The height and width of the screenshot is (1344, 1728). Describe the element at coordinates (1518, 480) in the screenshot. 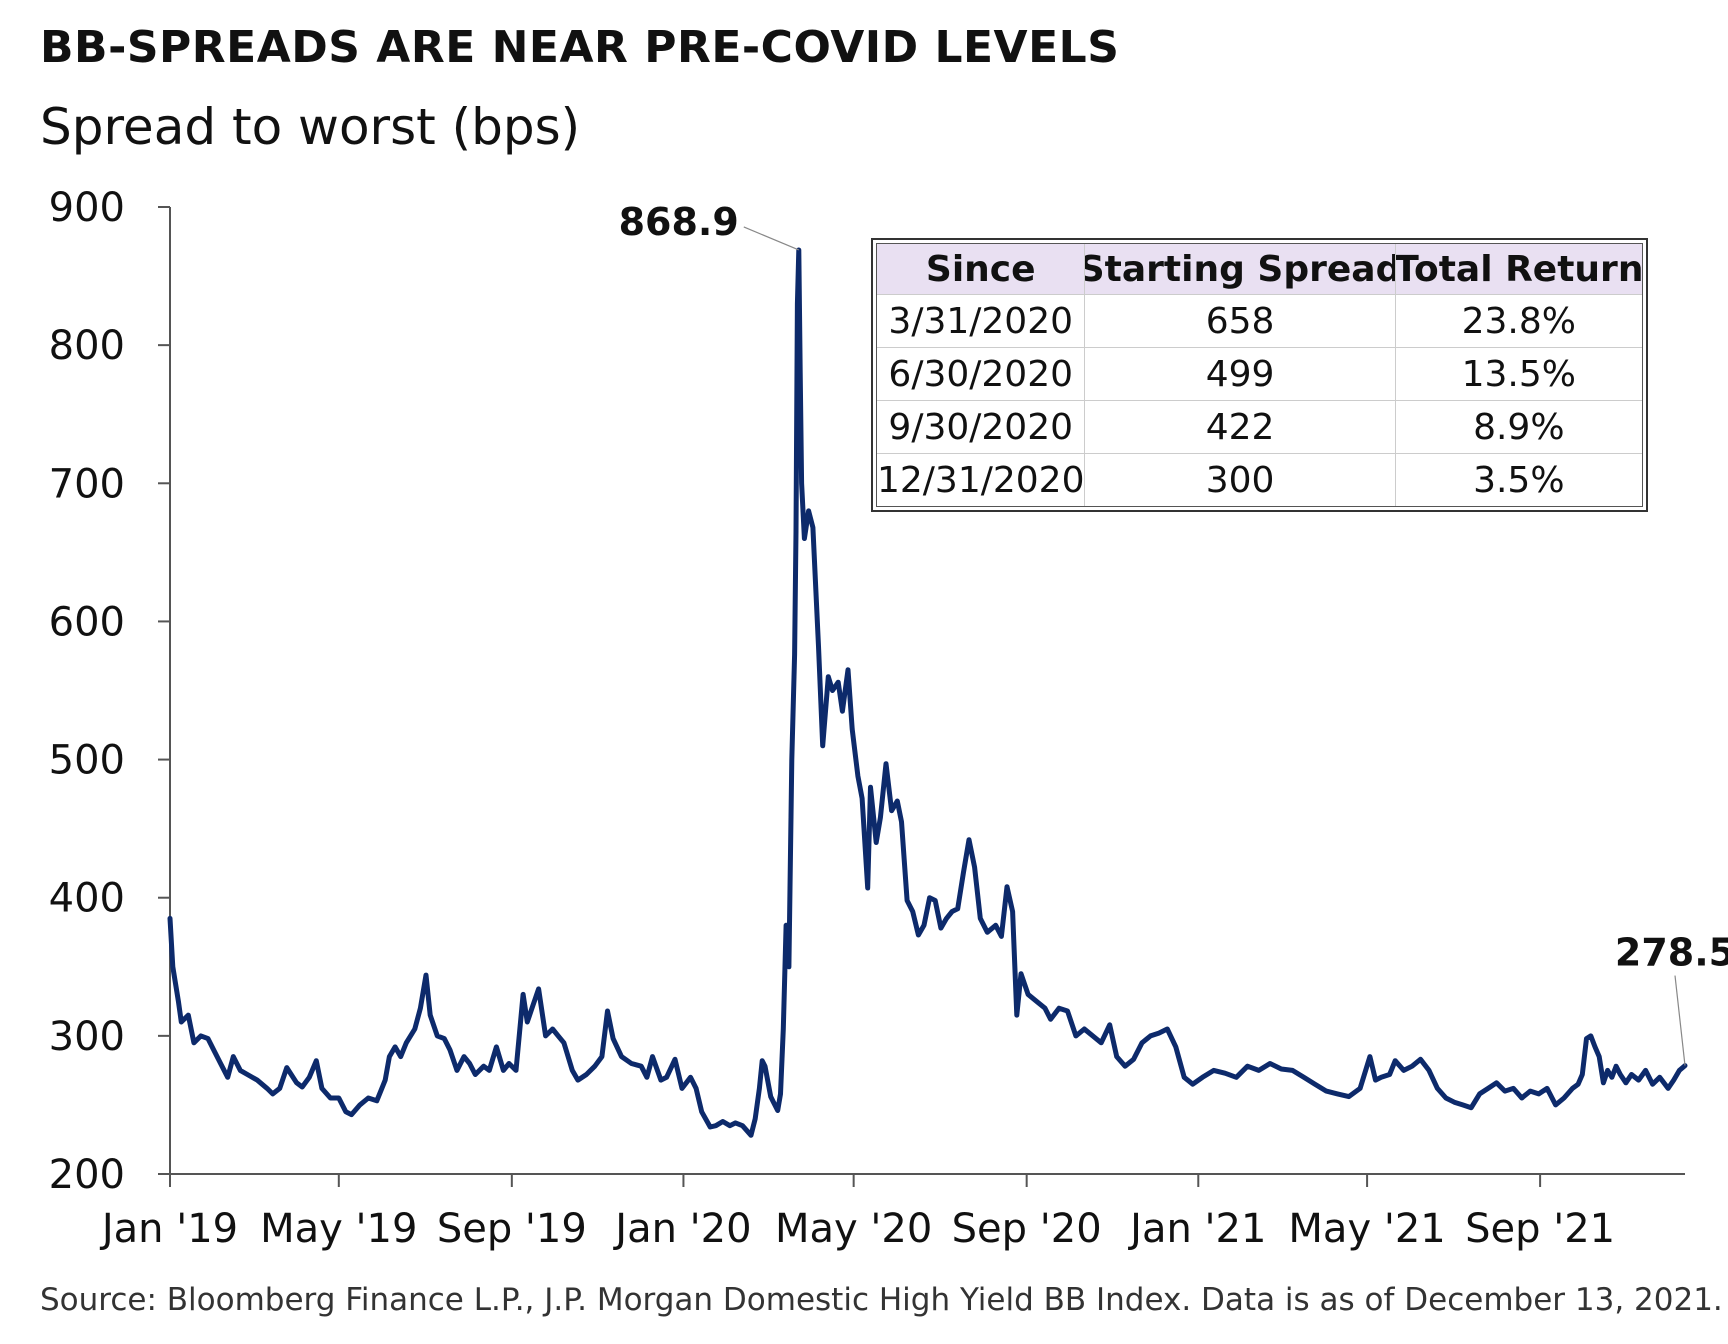

I see `table-cell-total-return: 3.5%` at that location.